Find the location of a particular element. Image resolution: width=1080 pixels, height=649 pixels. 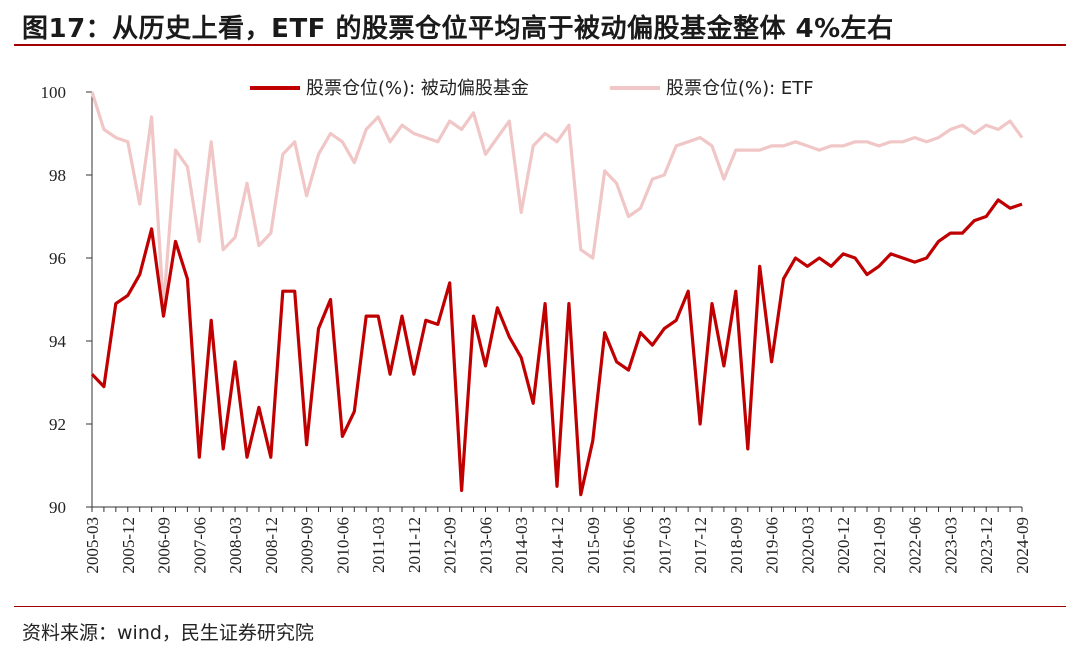

y-tick-label: 92 is located at coordinates (57, 424).